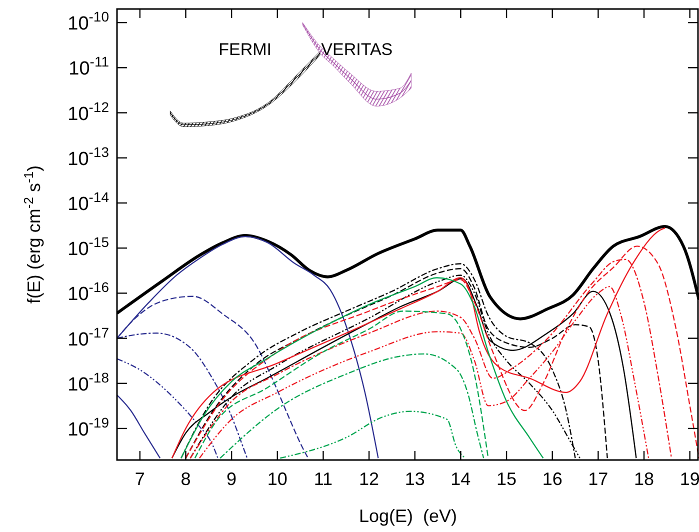 The image size is (699, 532). I want to click on x-tick-label: 9, so click(231, 479).